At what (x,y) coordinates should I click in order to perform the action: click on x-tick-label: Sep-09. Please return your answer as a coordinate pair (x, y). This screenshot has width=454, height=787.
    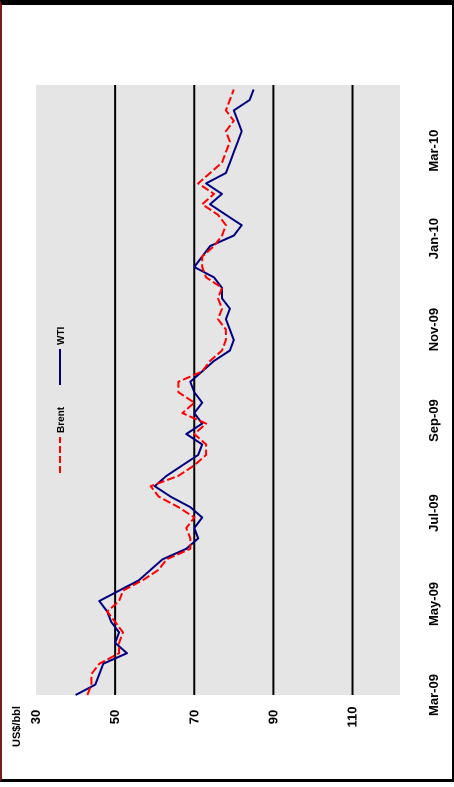
    Looking at the image, I should click on (433, 420).